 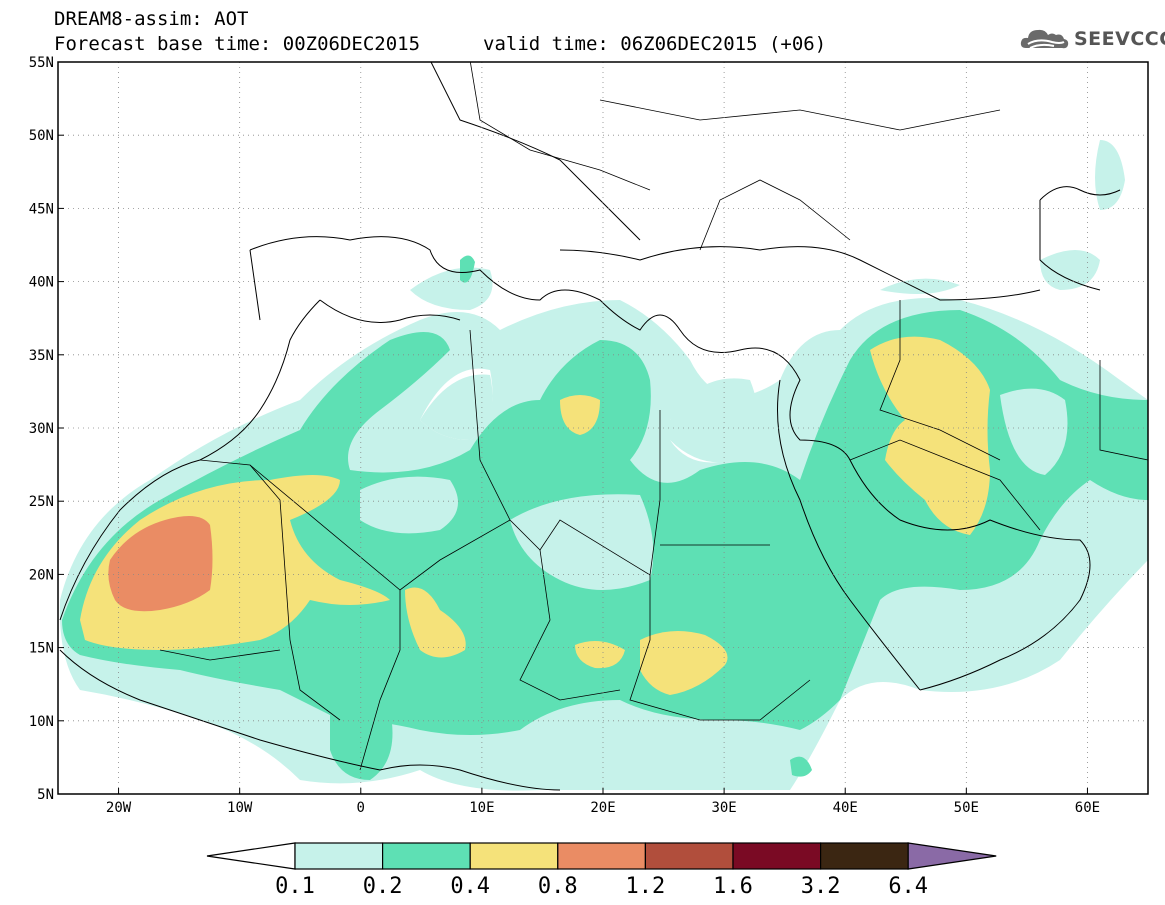 What do you see at coordinates (1119, 39) in the screenshot?
I see `logo-text: SEEVCCC` at bounding box center [1119, 39].